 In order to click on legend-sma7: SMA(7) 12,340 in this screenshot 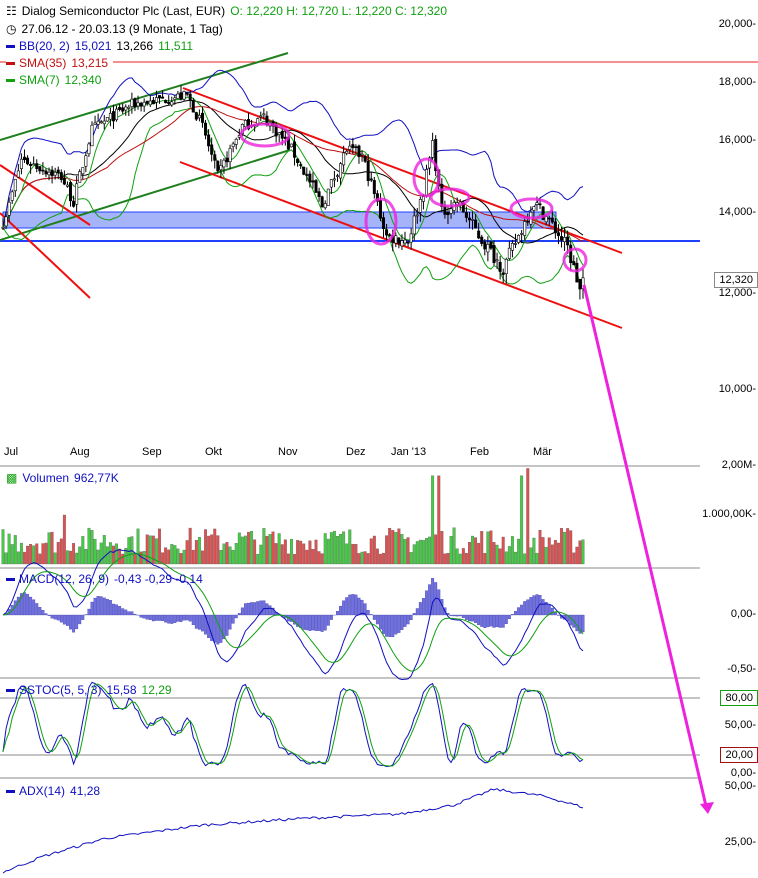, I will do `click(56, 80)`.